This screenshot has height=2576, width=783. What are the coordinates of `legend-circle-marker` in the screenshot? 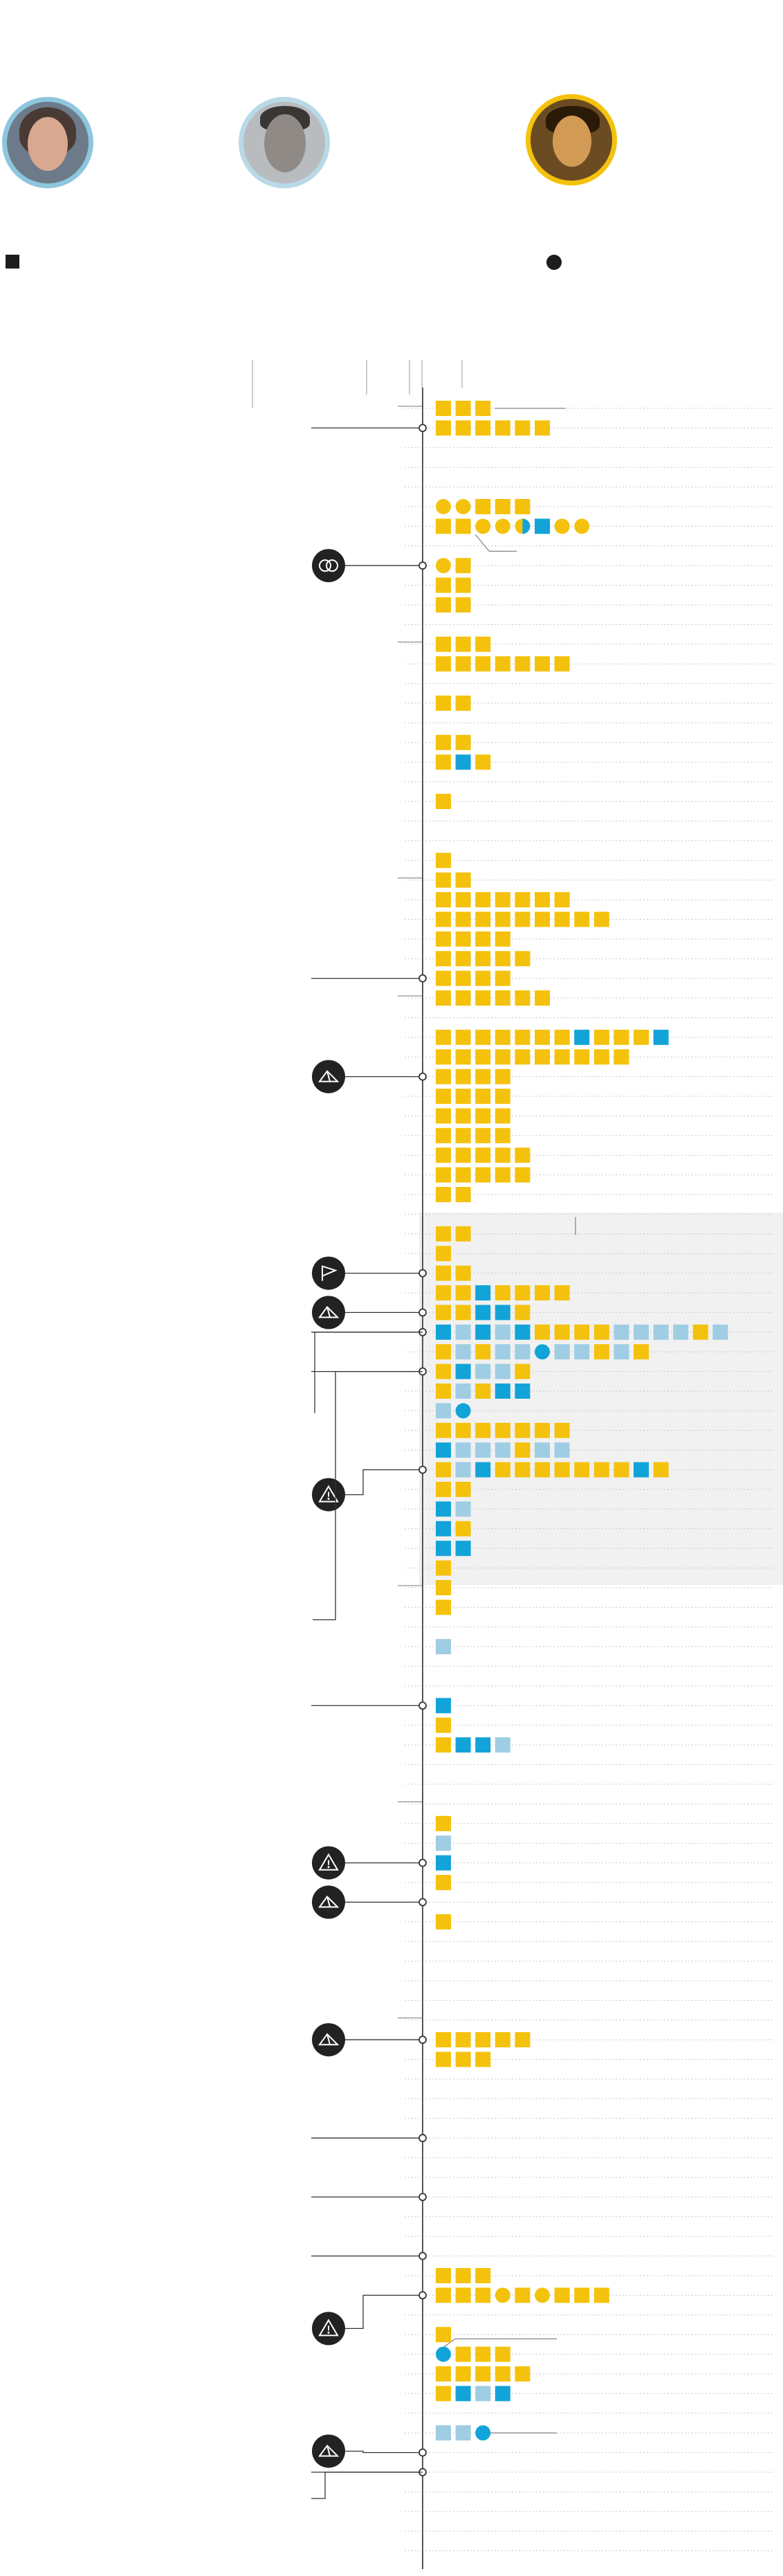 It's located at (554, 262).